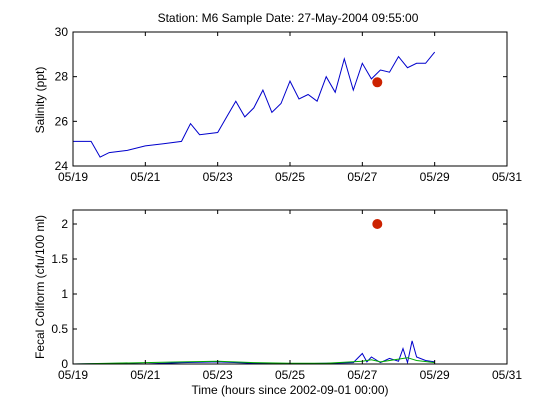 The height and width of the screenshot is (420, 560). What do you see at coordinates (64, 294) in the screenshot?
I see `y-tick-label: 1` at bounding box center [64, 294].